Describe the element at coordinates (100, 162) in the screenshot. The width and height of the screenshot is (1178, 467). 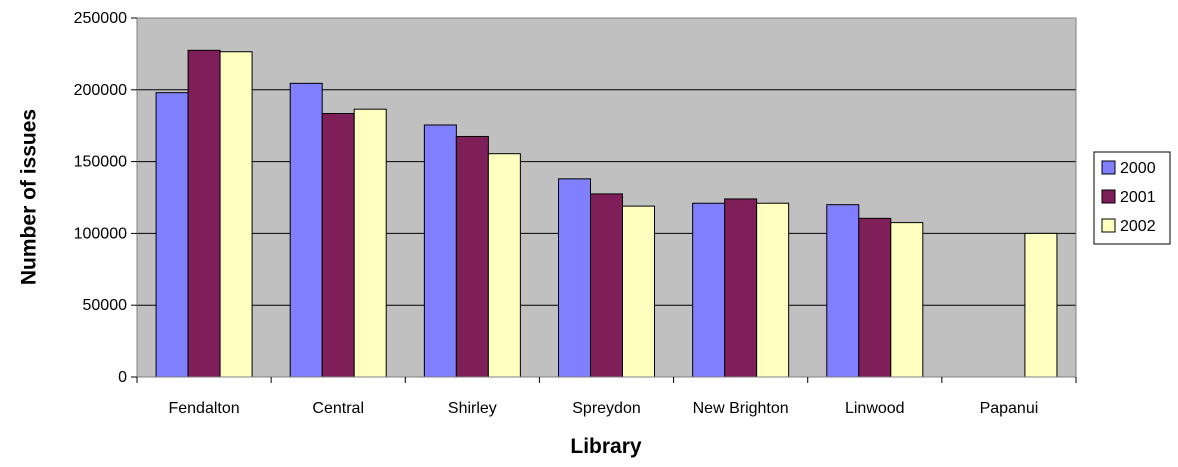
I see `y-tick-label: 150000` at that location.